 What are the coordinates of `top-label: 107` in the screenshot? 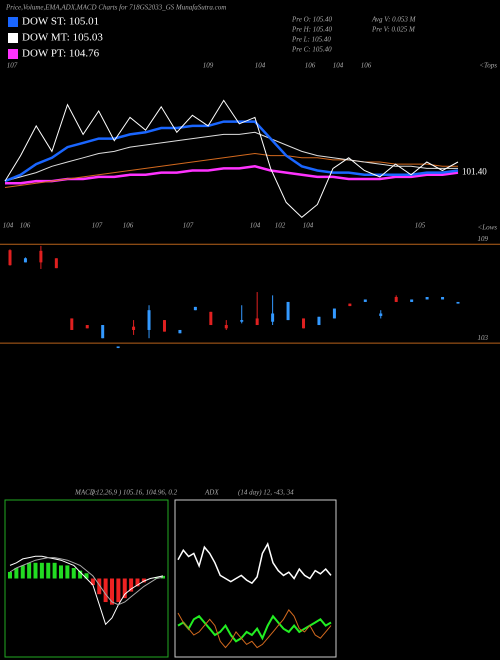 It's located at (12, 66).